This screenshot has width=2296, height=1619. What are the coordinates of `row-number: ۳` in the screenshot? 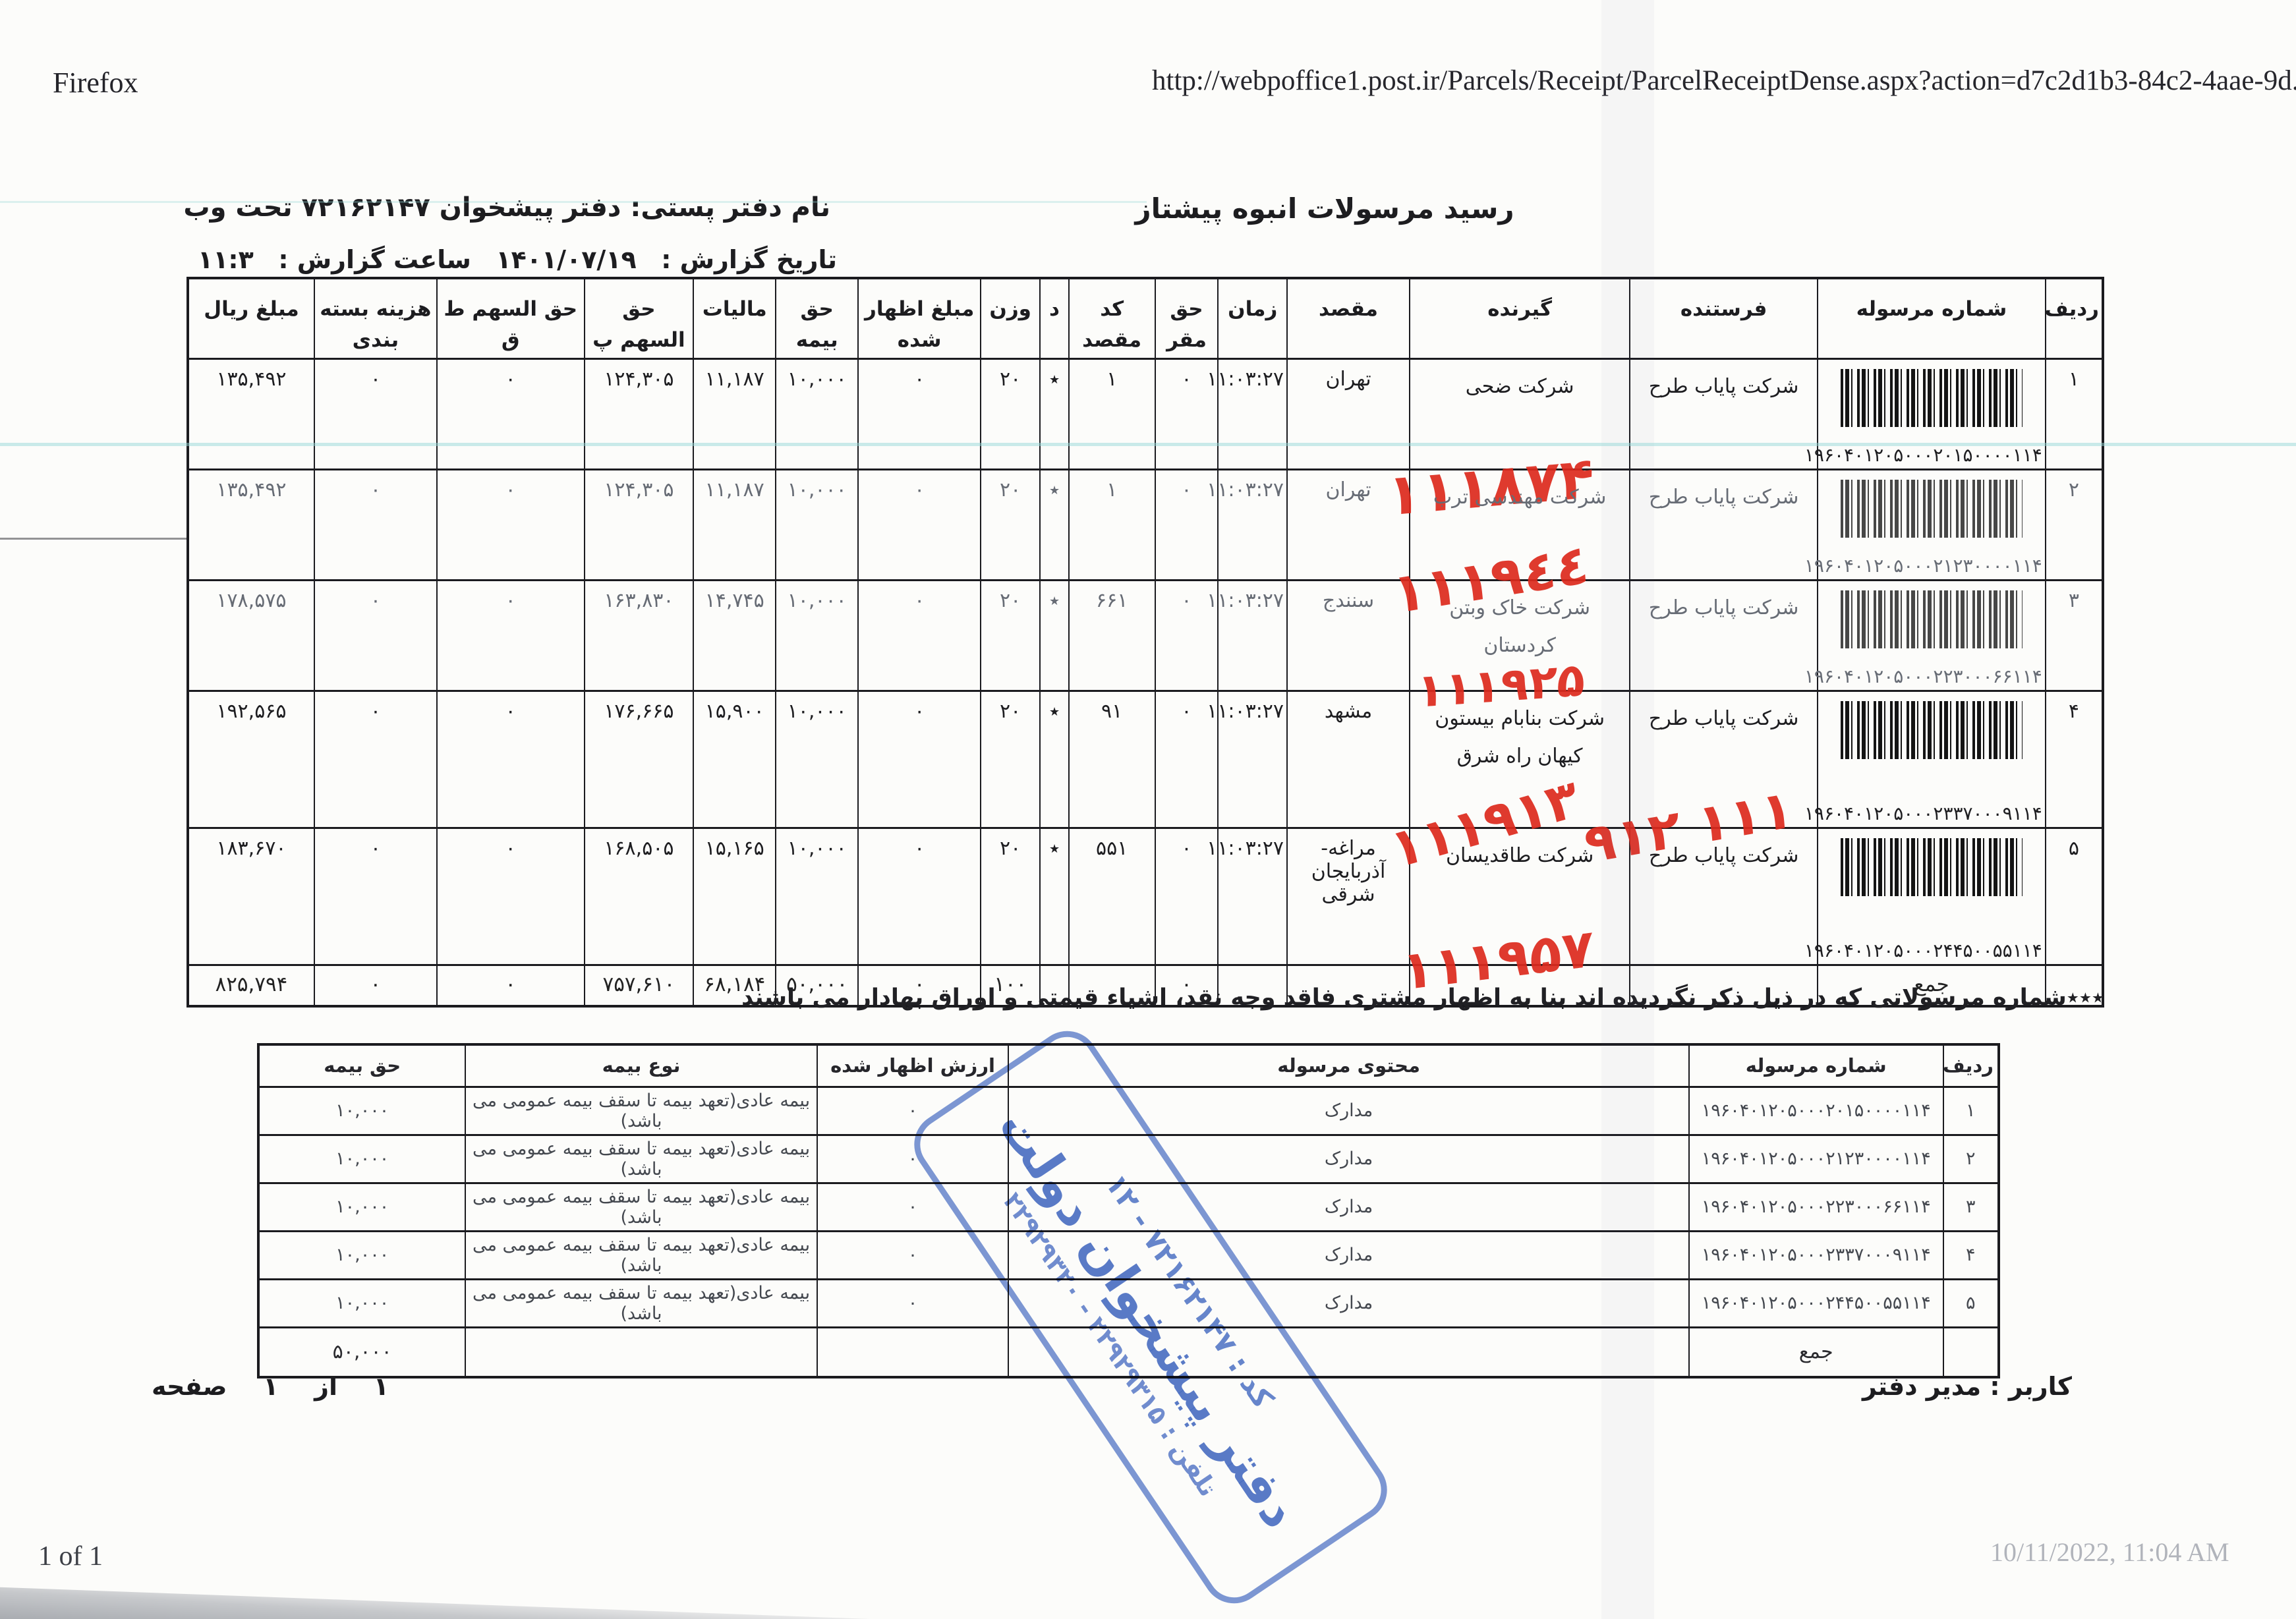 It's located at (2074, 635).